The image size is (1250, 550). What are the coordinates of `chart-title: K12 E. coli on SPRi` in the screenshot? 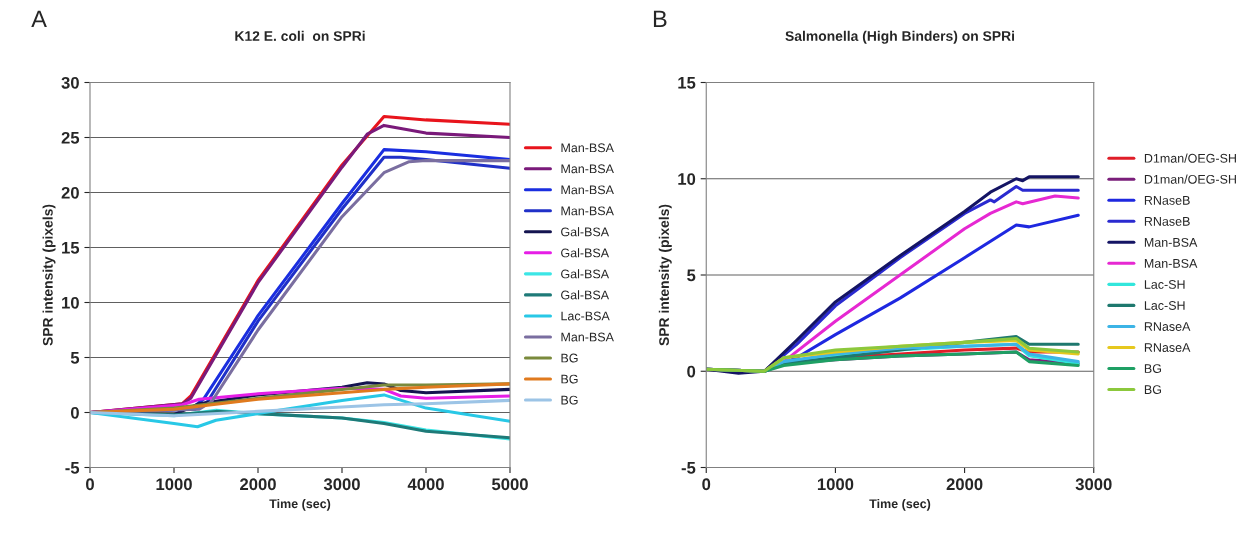 It's located at (300, 35).